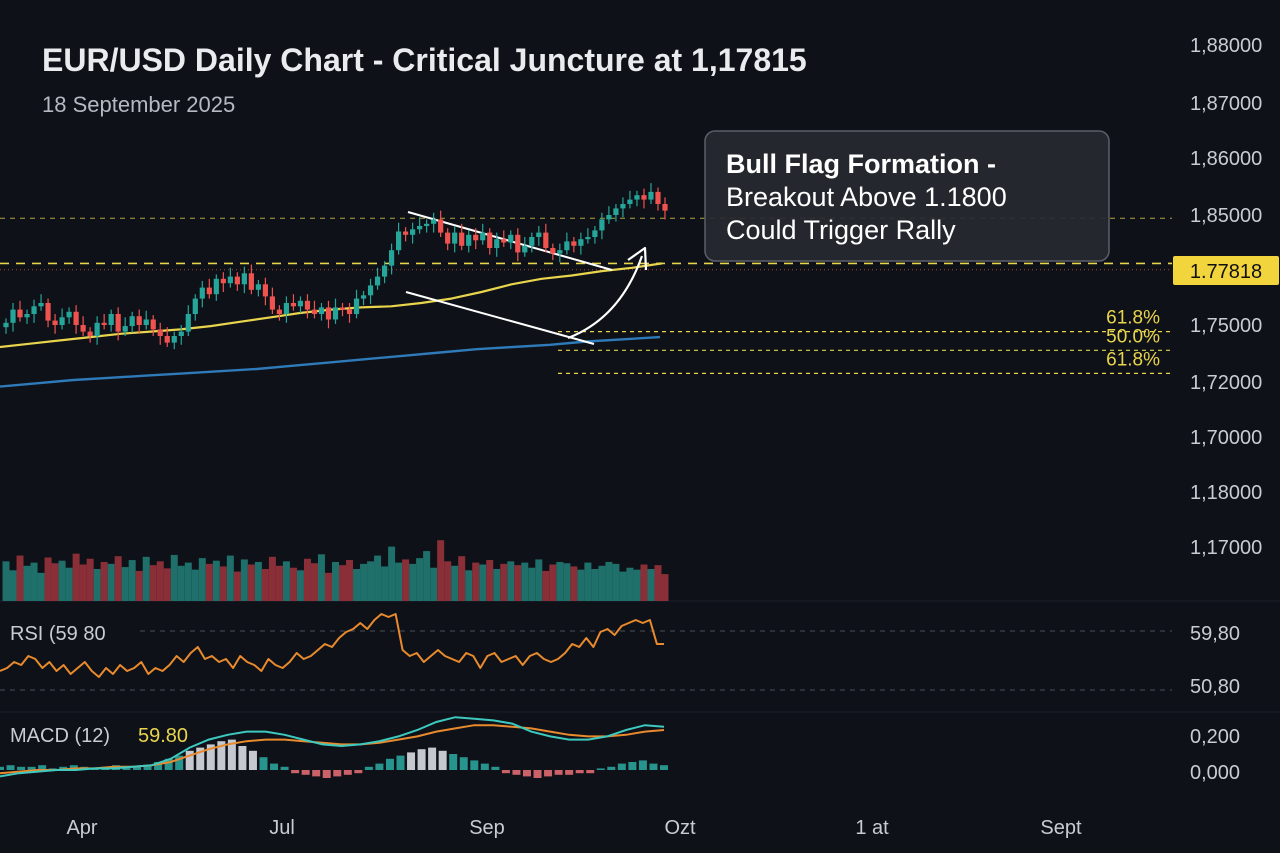  I want to click on rsi-line, so click(332, 645).